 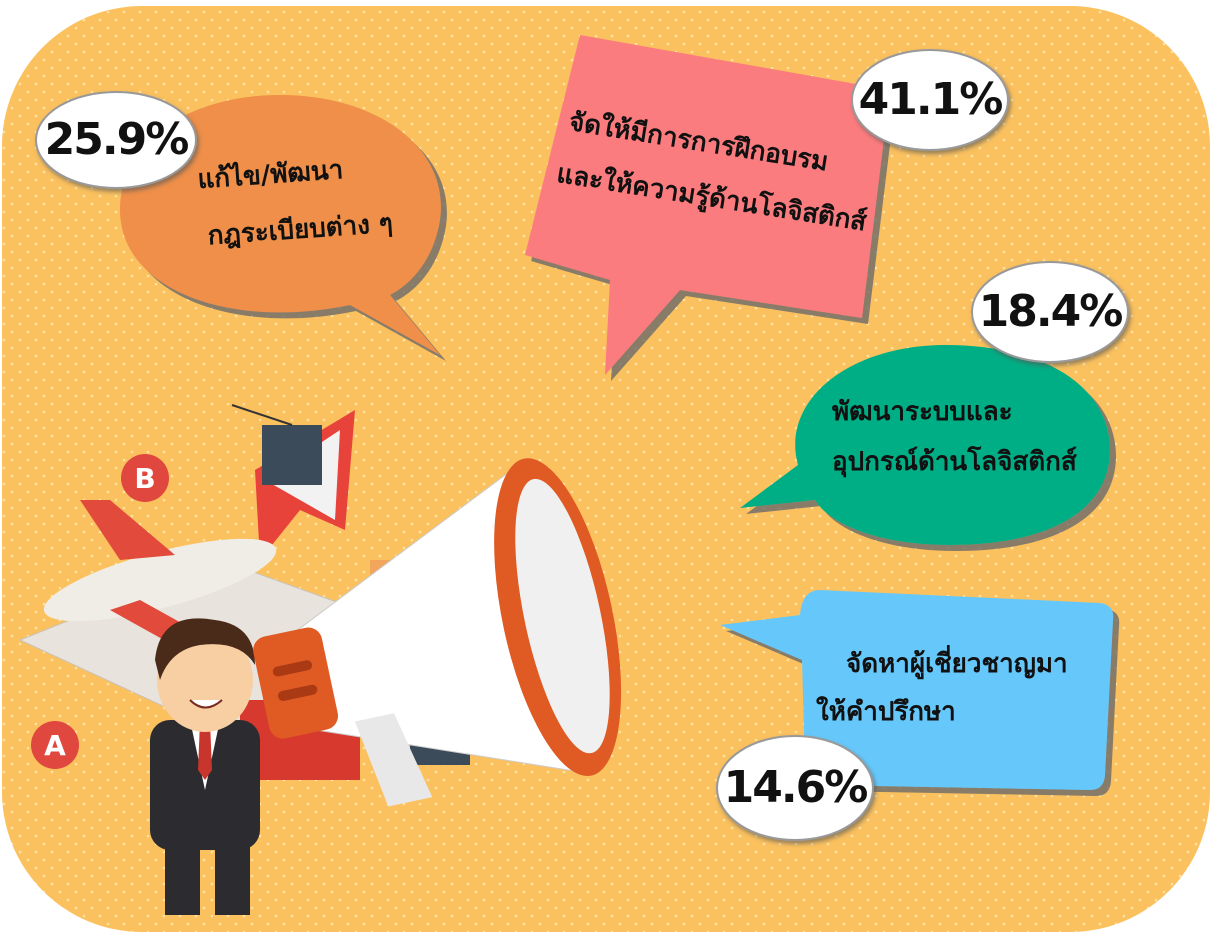 I want to click on megaphone, so click(x=437, y=632).